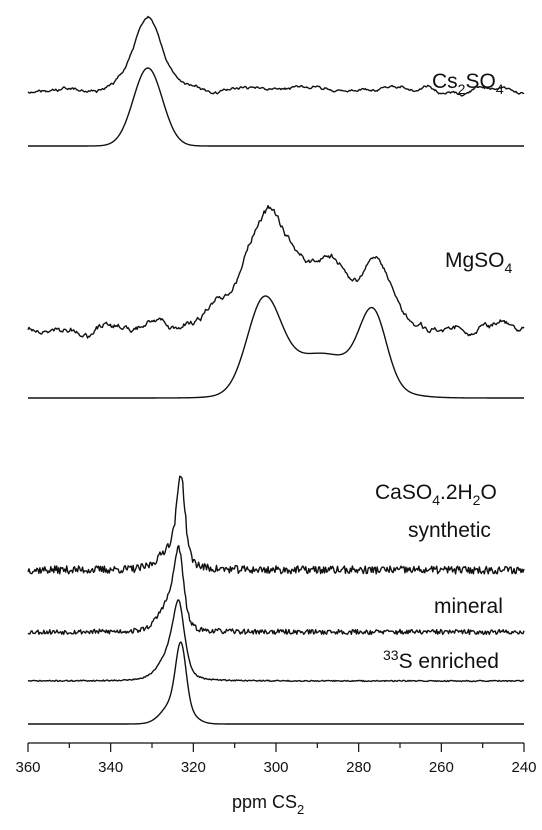 The height and width of the screenshot is (830, 542). I want to click on trace-cs2so4-exp, so click(276, 56).